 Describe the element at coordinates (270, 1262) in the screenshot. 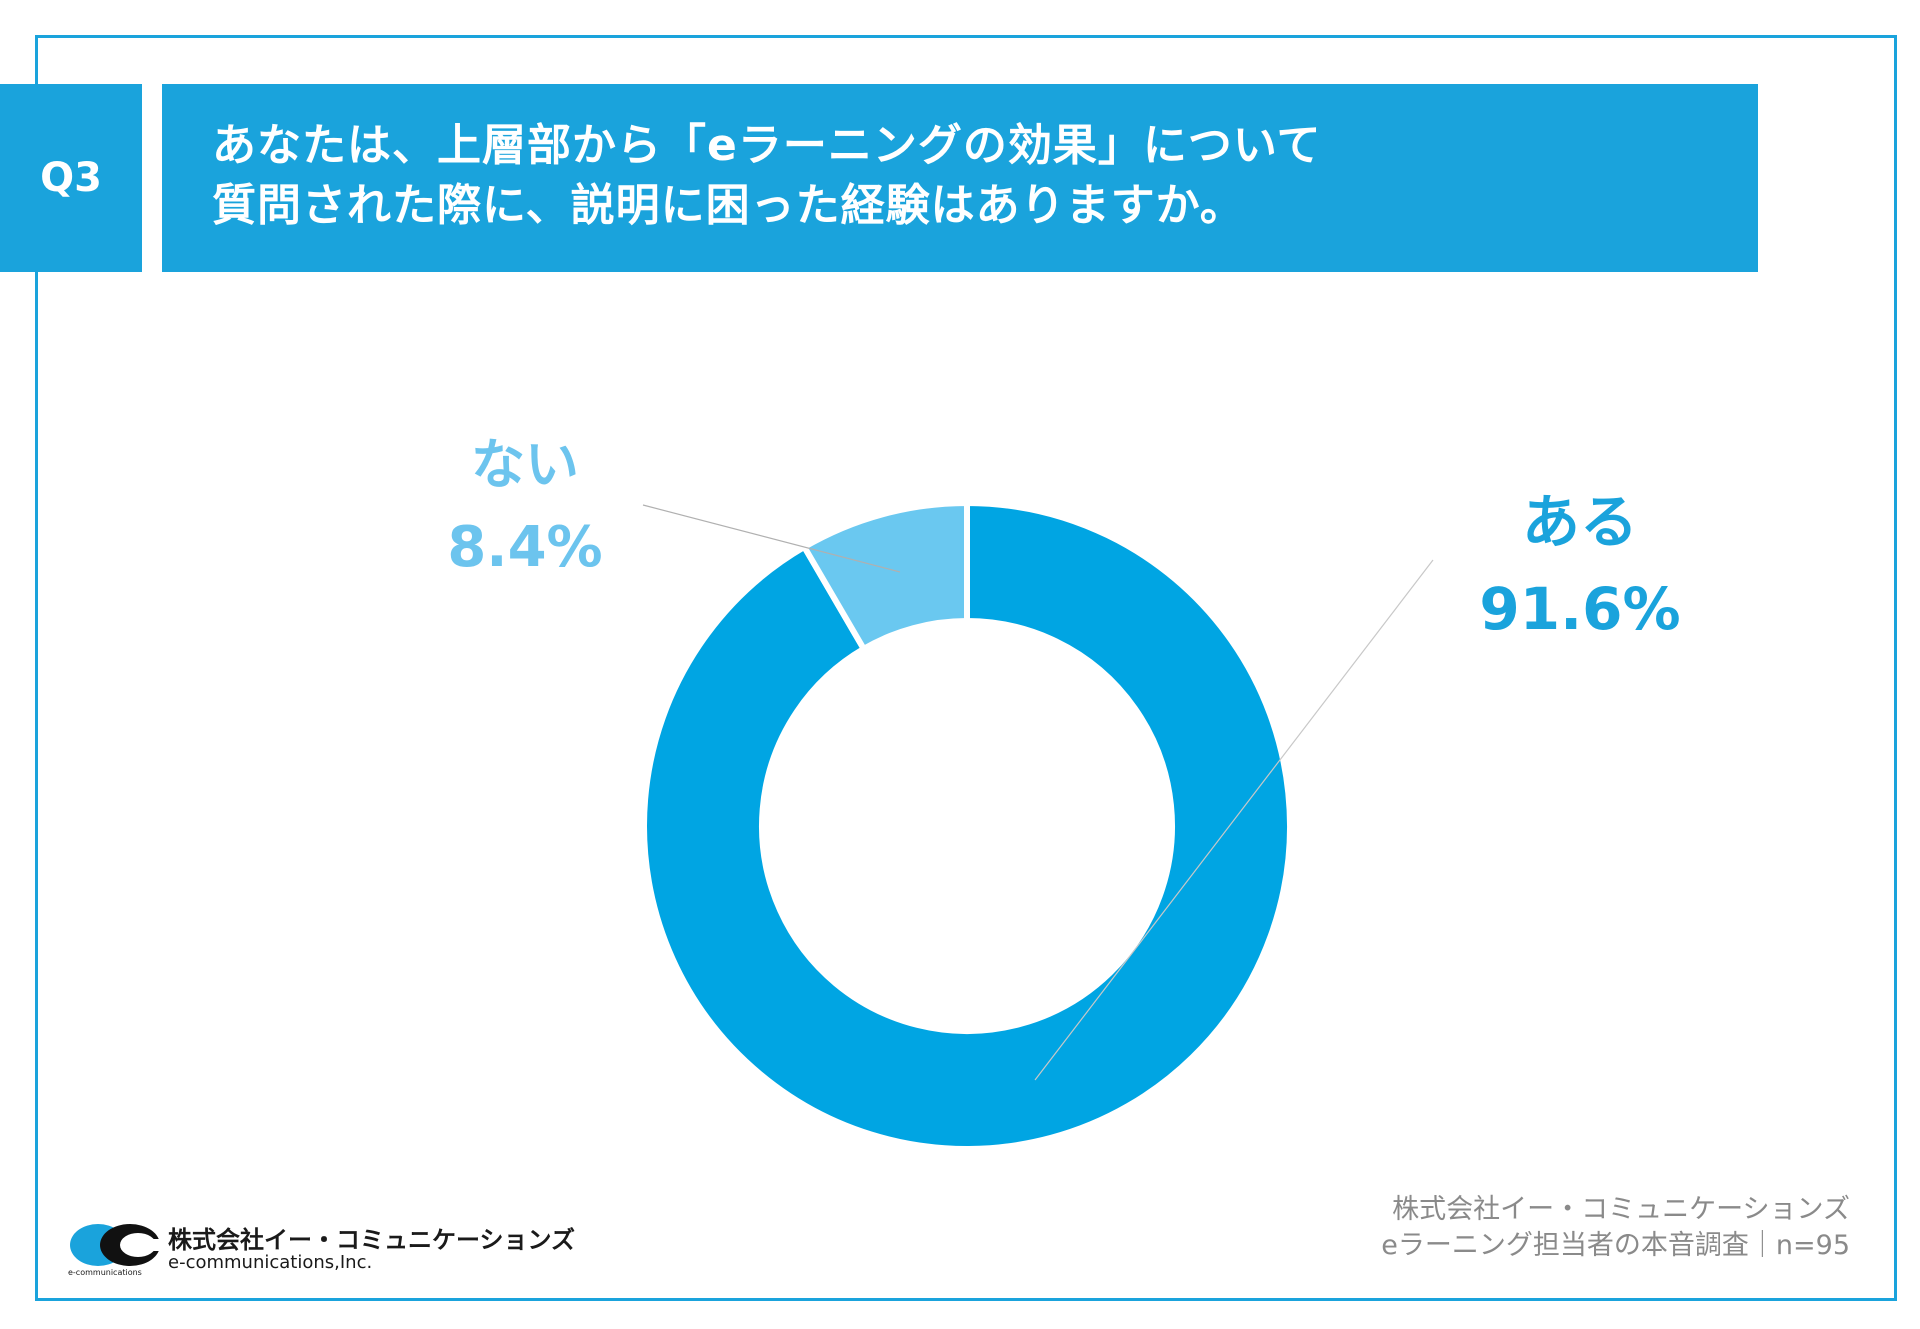

I see `logo-company-en: e-communications,Inc.` at that location.